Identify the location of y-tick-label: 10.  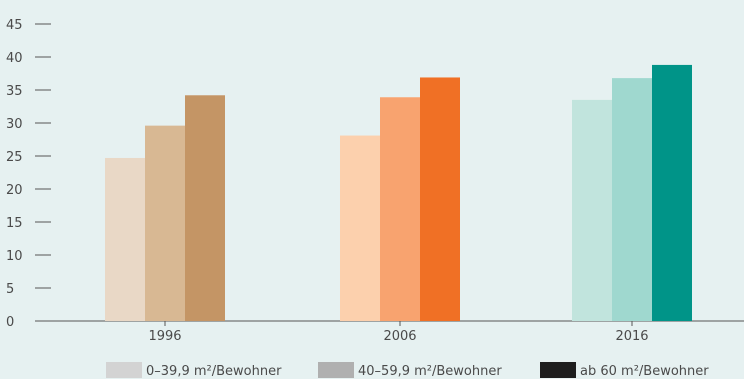
(14, 256).